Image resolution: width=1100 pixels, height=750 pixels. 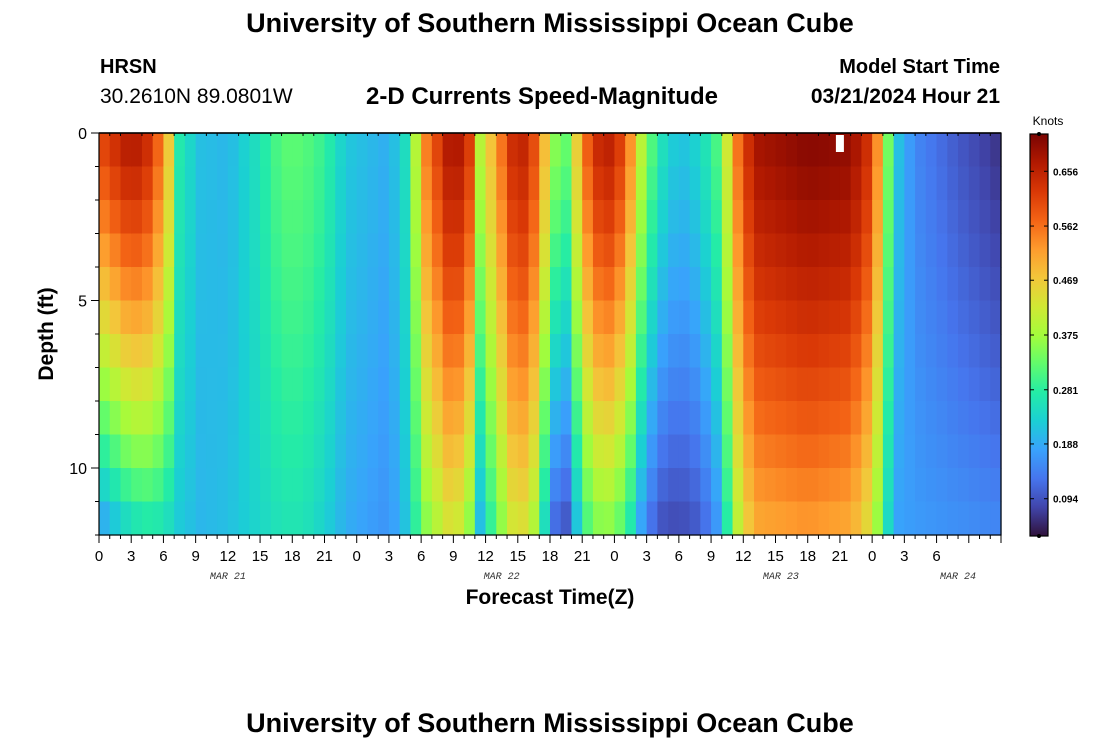 I want to click on y-tick-label: 5, so click(x=82, y=302).